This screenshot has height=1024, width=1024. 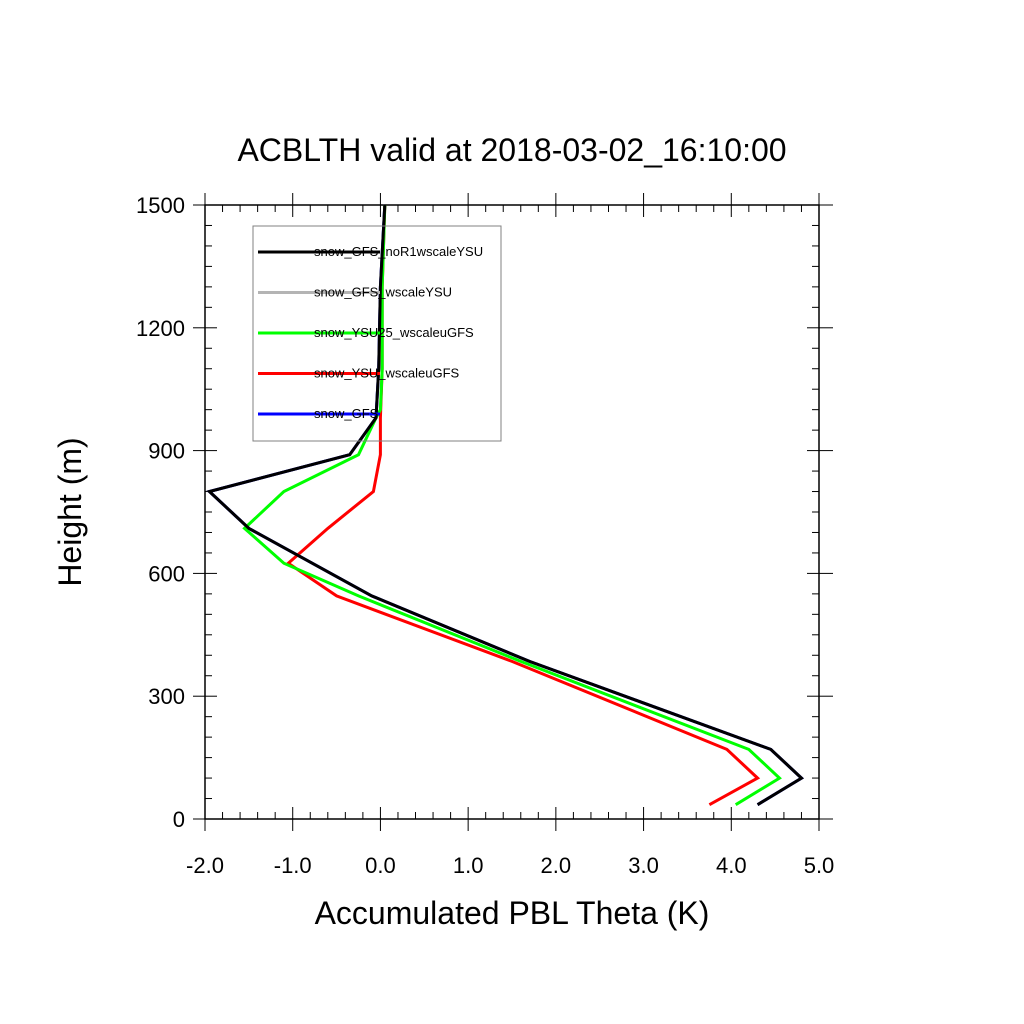 I want to click on legend-box, so click(x=377, y=333).